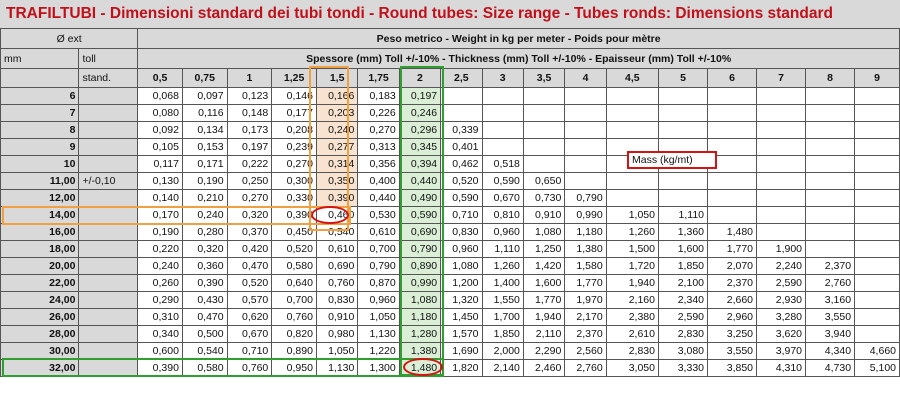 Image resolution: width=900 pixels, height=415 pixels. Describe the element at coordinates (378, 113) in the screenshot. I see `weight-cell: 0,226` at that location.